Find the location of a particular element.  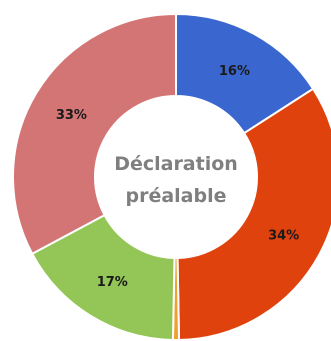

center-label-line-1: Déclaration is located at coordinates (176, 164).